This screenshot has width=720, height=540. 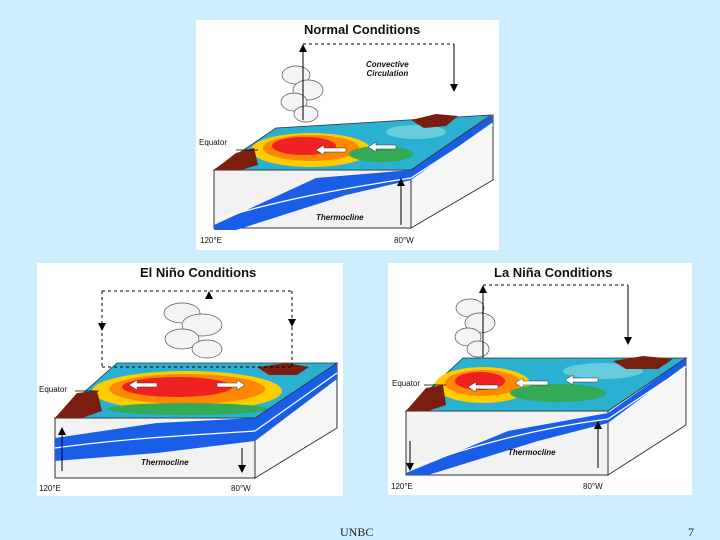 I want to click on panel-title: Normal Conditions, so click(x=362, y=29).